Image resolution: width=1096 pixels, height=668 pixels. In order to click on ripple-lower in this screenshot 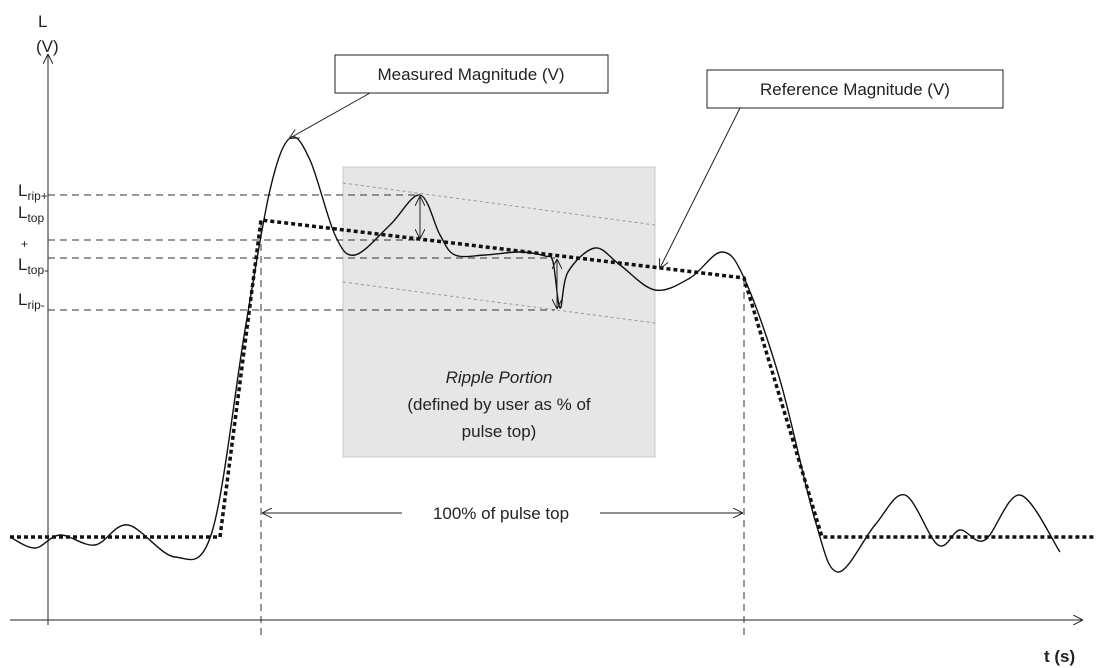, I will do `click(499, 302)`.